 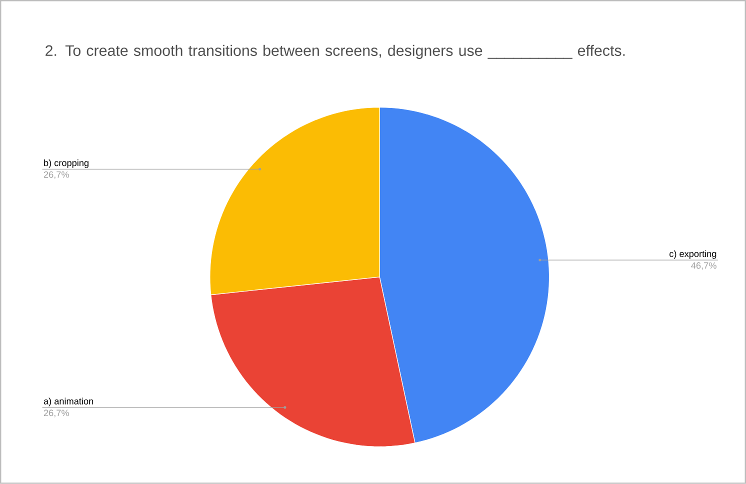 I want to click on data-label: 46,7%, so click(x=703, y=266).